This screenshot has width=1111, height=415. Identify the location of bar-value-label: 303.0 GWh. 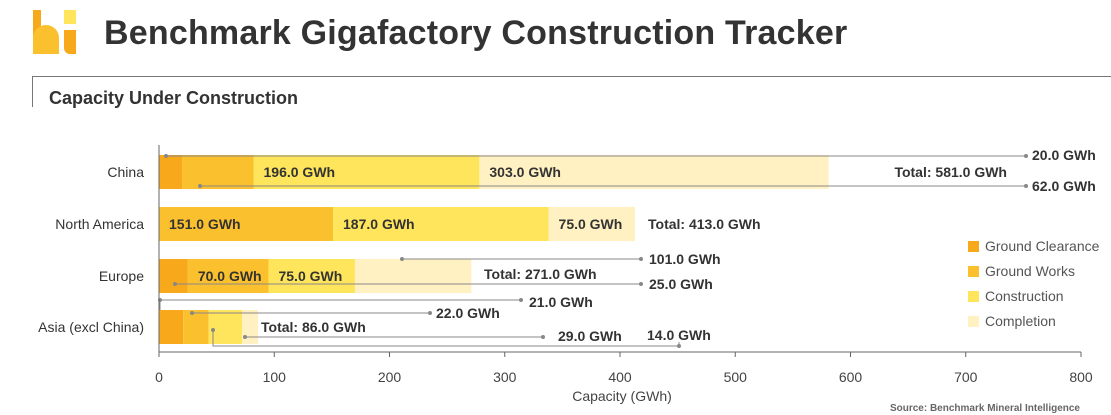
(525, 172).